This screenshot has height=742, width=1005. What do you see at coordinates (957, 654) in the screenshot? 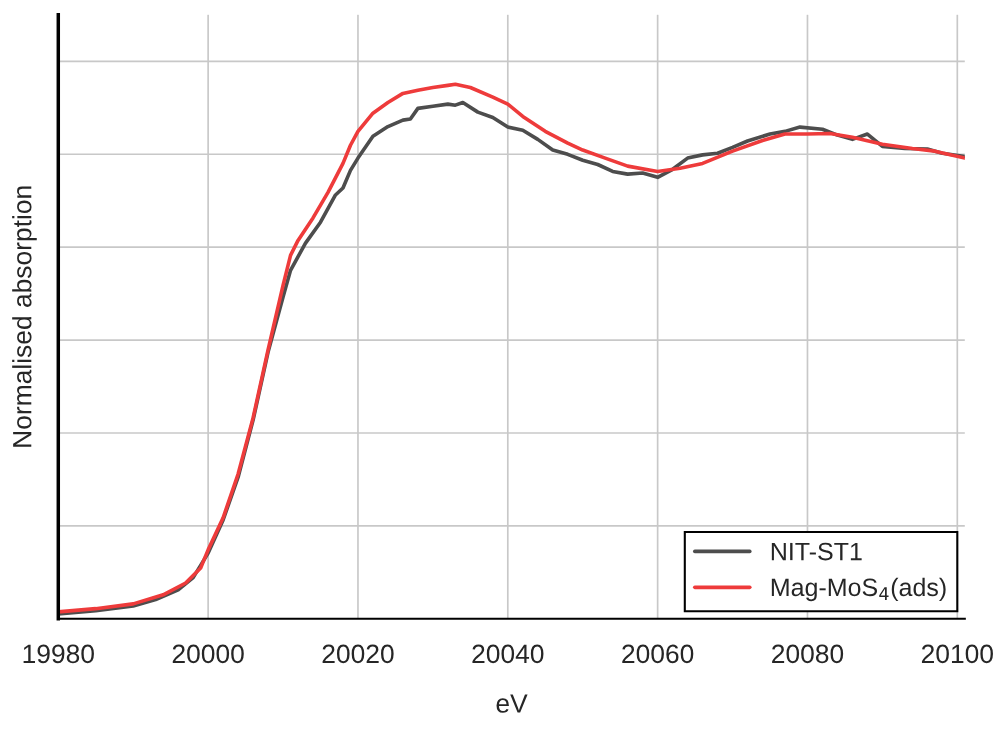
I see `x-tick-label: 20100` at bounding box center [957, 654].